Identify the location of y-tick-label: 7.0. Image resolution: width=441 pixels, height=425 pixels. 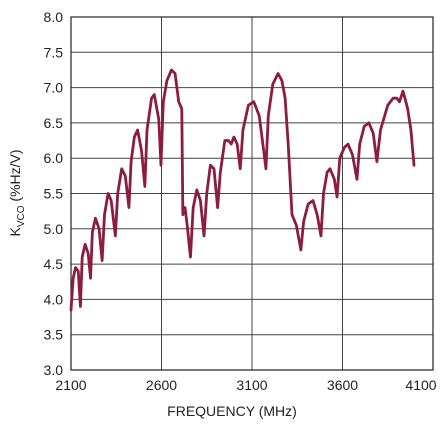
(54, 88).